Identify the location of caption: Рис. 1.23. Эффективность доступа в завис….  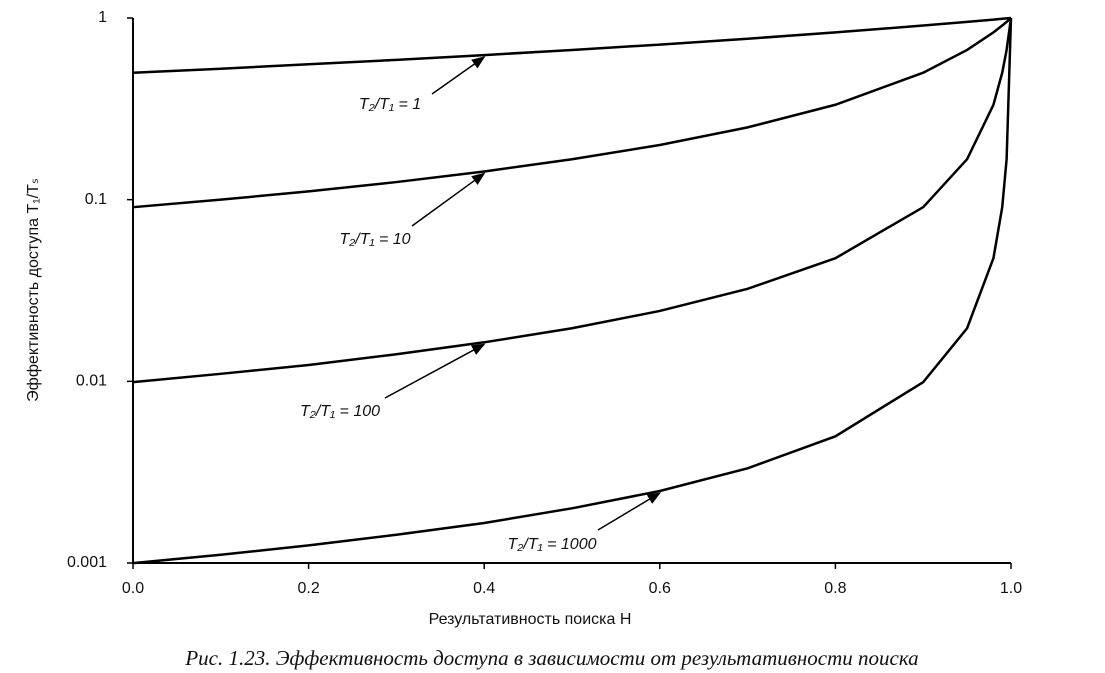
(551, 658).